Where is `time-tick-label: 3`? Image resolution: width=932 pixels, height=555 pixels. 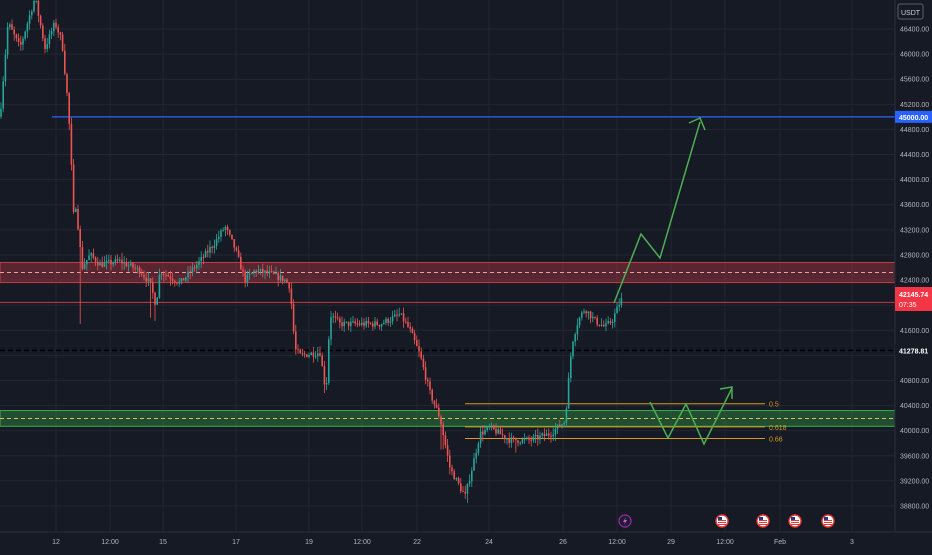 time-tick-label: 3 is located at coordinates (852, 542).